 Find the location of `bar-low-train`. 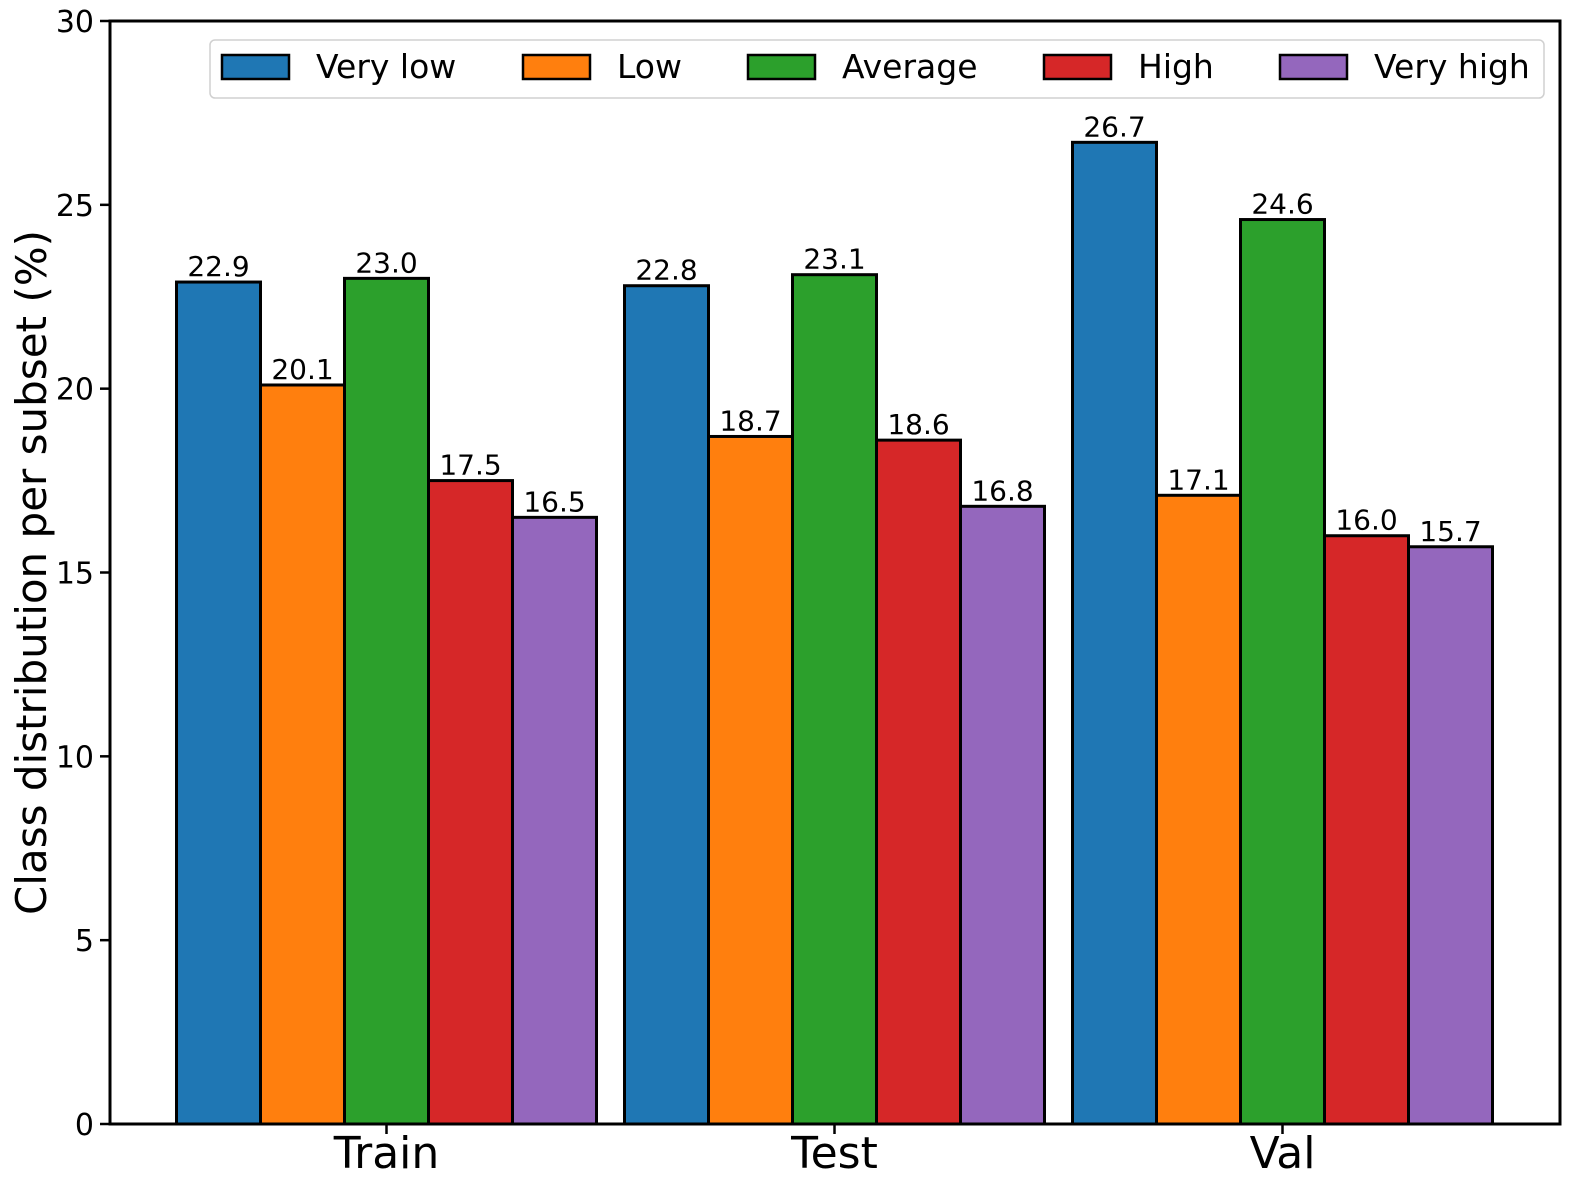

bar-low-train is located at coordinates (302, 754).